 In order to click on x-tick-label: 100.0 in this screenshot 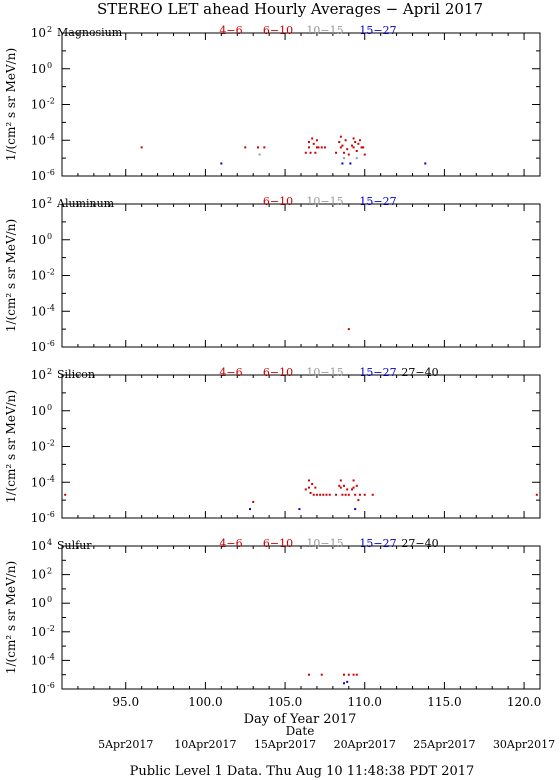, I will do `click(205, 702)`.